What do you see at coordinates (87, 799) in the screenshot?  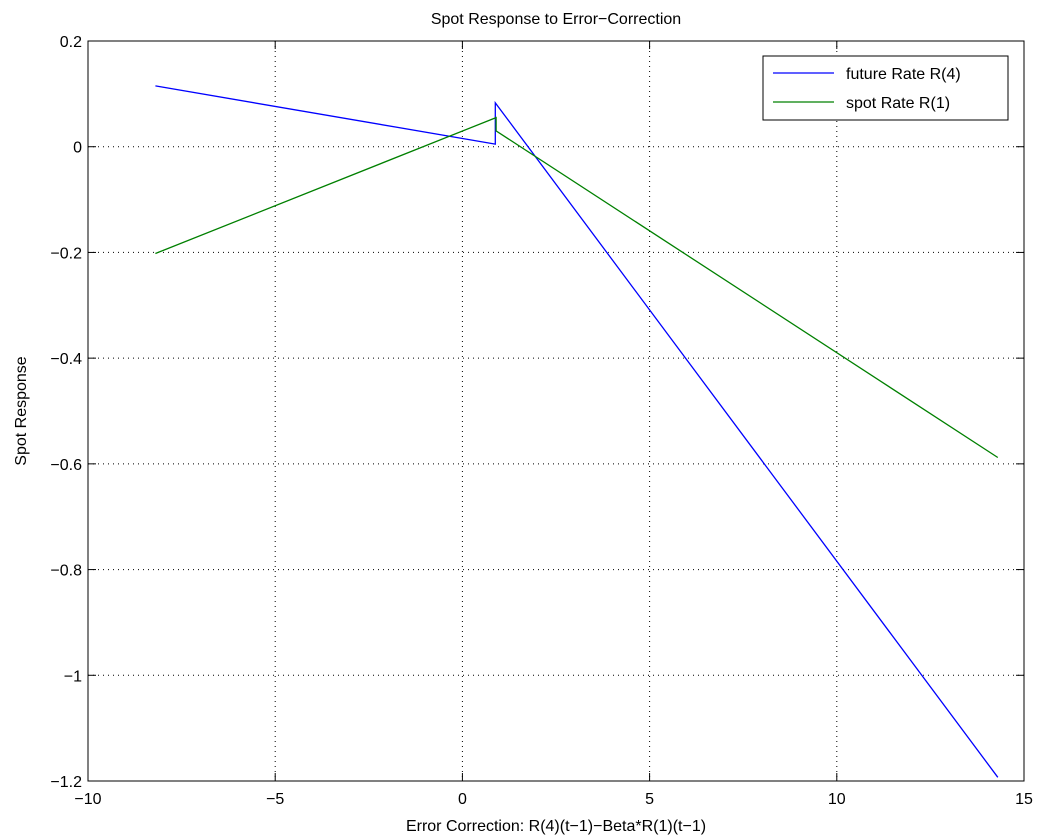 I see `x-tick-label: −10` at bounding box center [87, 799].